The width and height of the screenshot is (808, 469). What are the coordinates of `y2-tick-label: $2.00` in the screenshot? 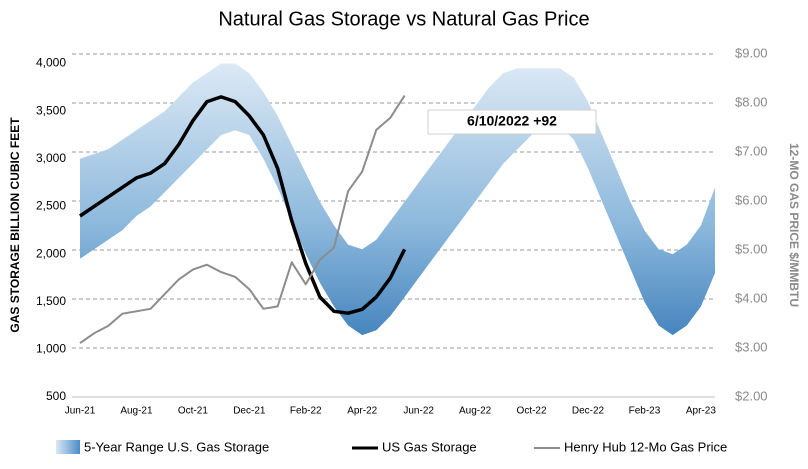 It's located at (751, 395).